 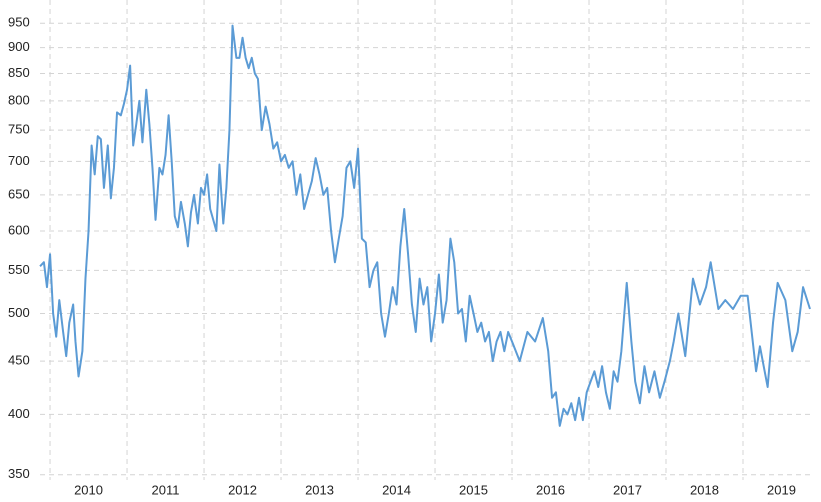 What do you see at coordinates (242, 489) in the screenshot?
I see `x-tick-label: 2012` at bounding box center [242, 489].